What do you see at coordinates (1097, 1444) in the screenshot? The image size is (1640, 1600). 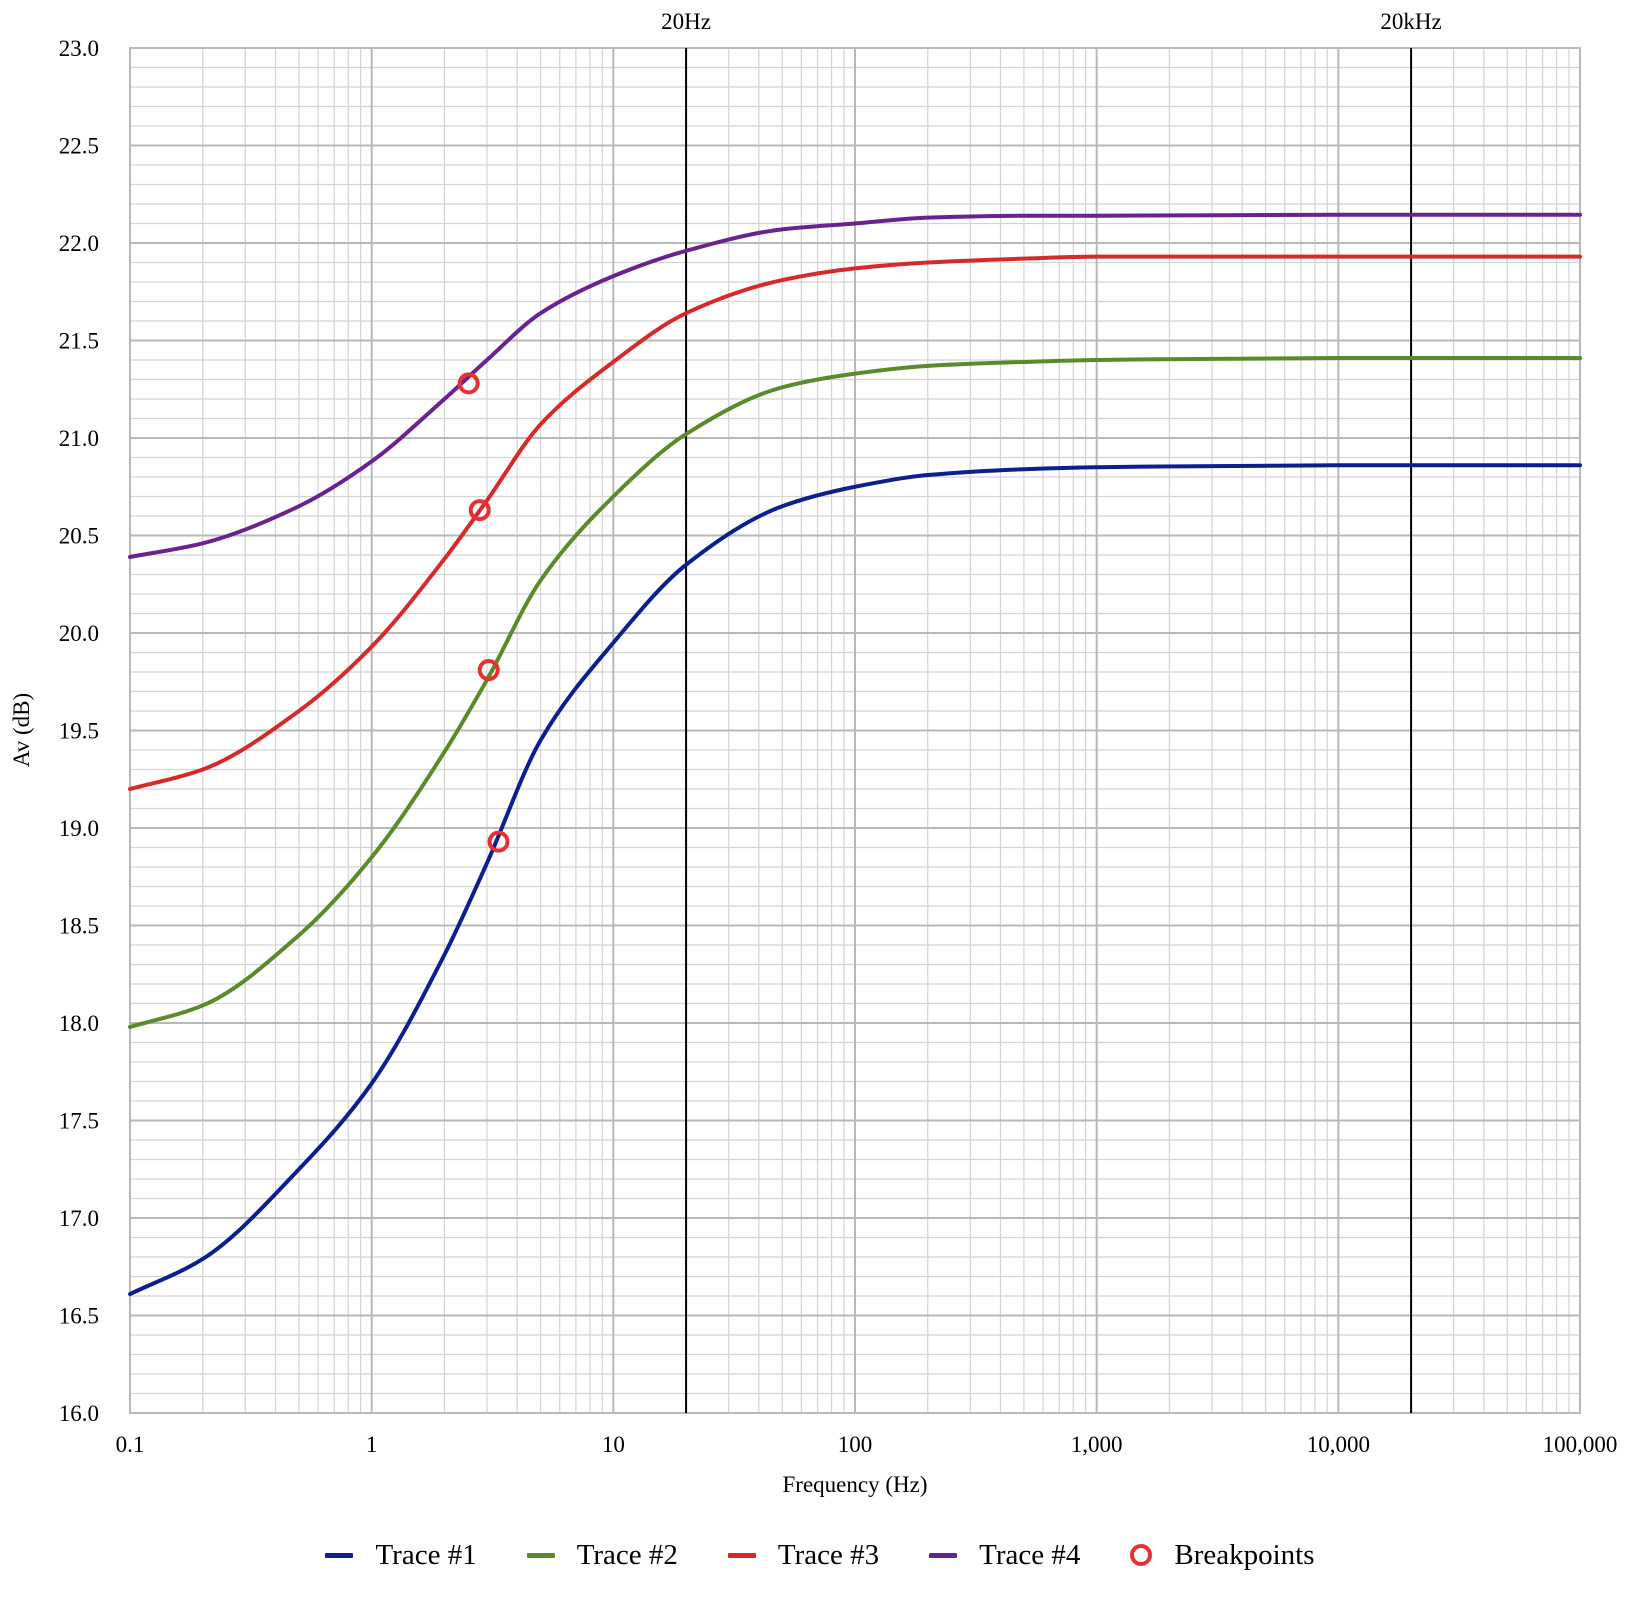 I see `x-tick-label: 1,000` at bounding box center [1097, 1444].